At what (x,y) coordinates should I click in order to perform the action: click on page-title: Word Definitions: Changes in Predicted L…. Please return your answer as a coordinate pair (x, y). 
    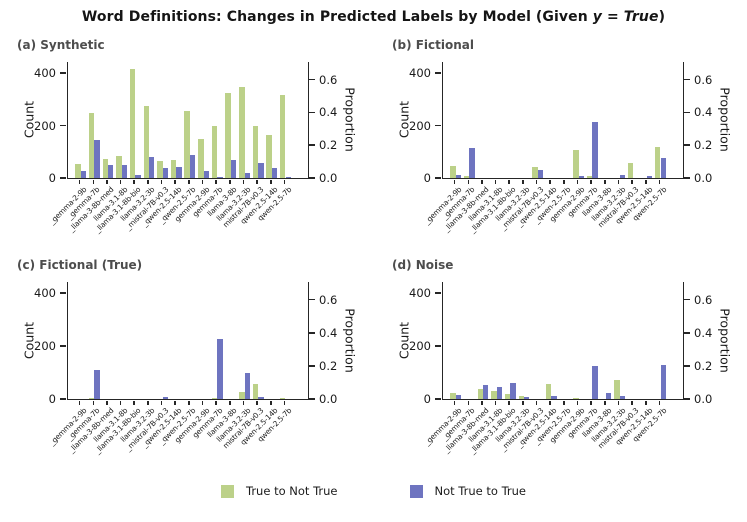
    Looking at the image, I should click on (373, 17).